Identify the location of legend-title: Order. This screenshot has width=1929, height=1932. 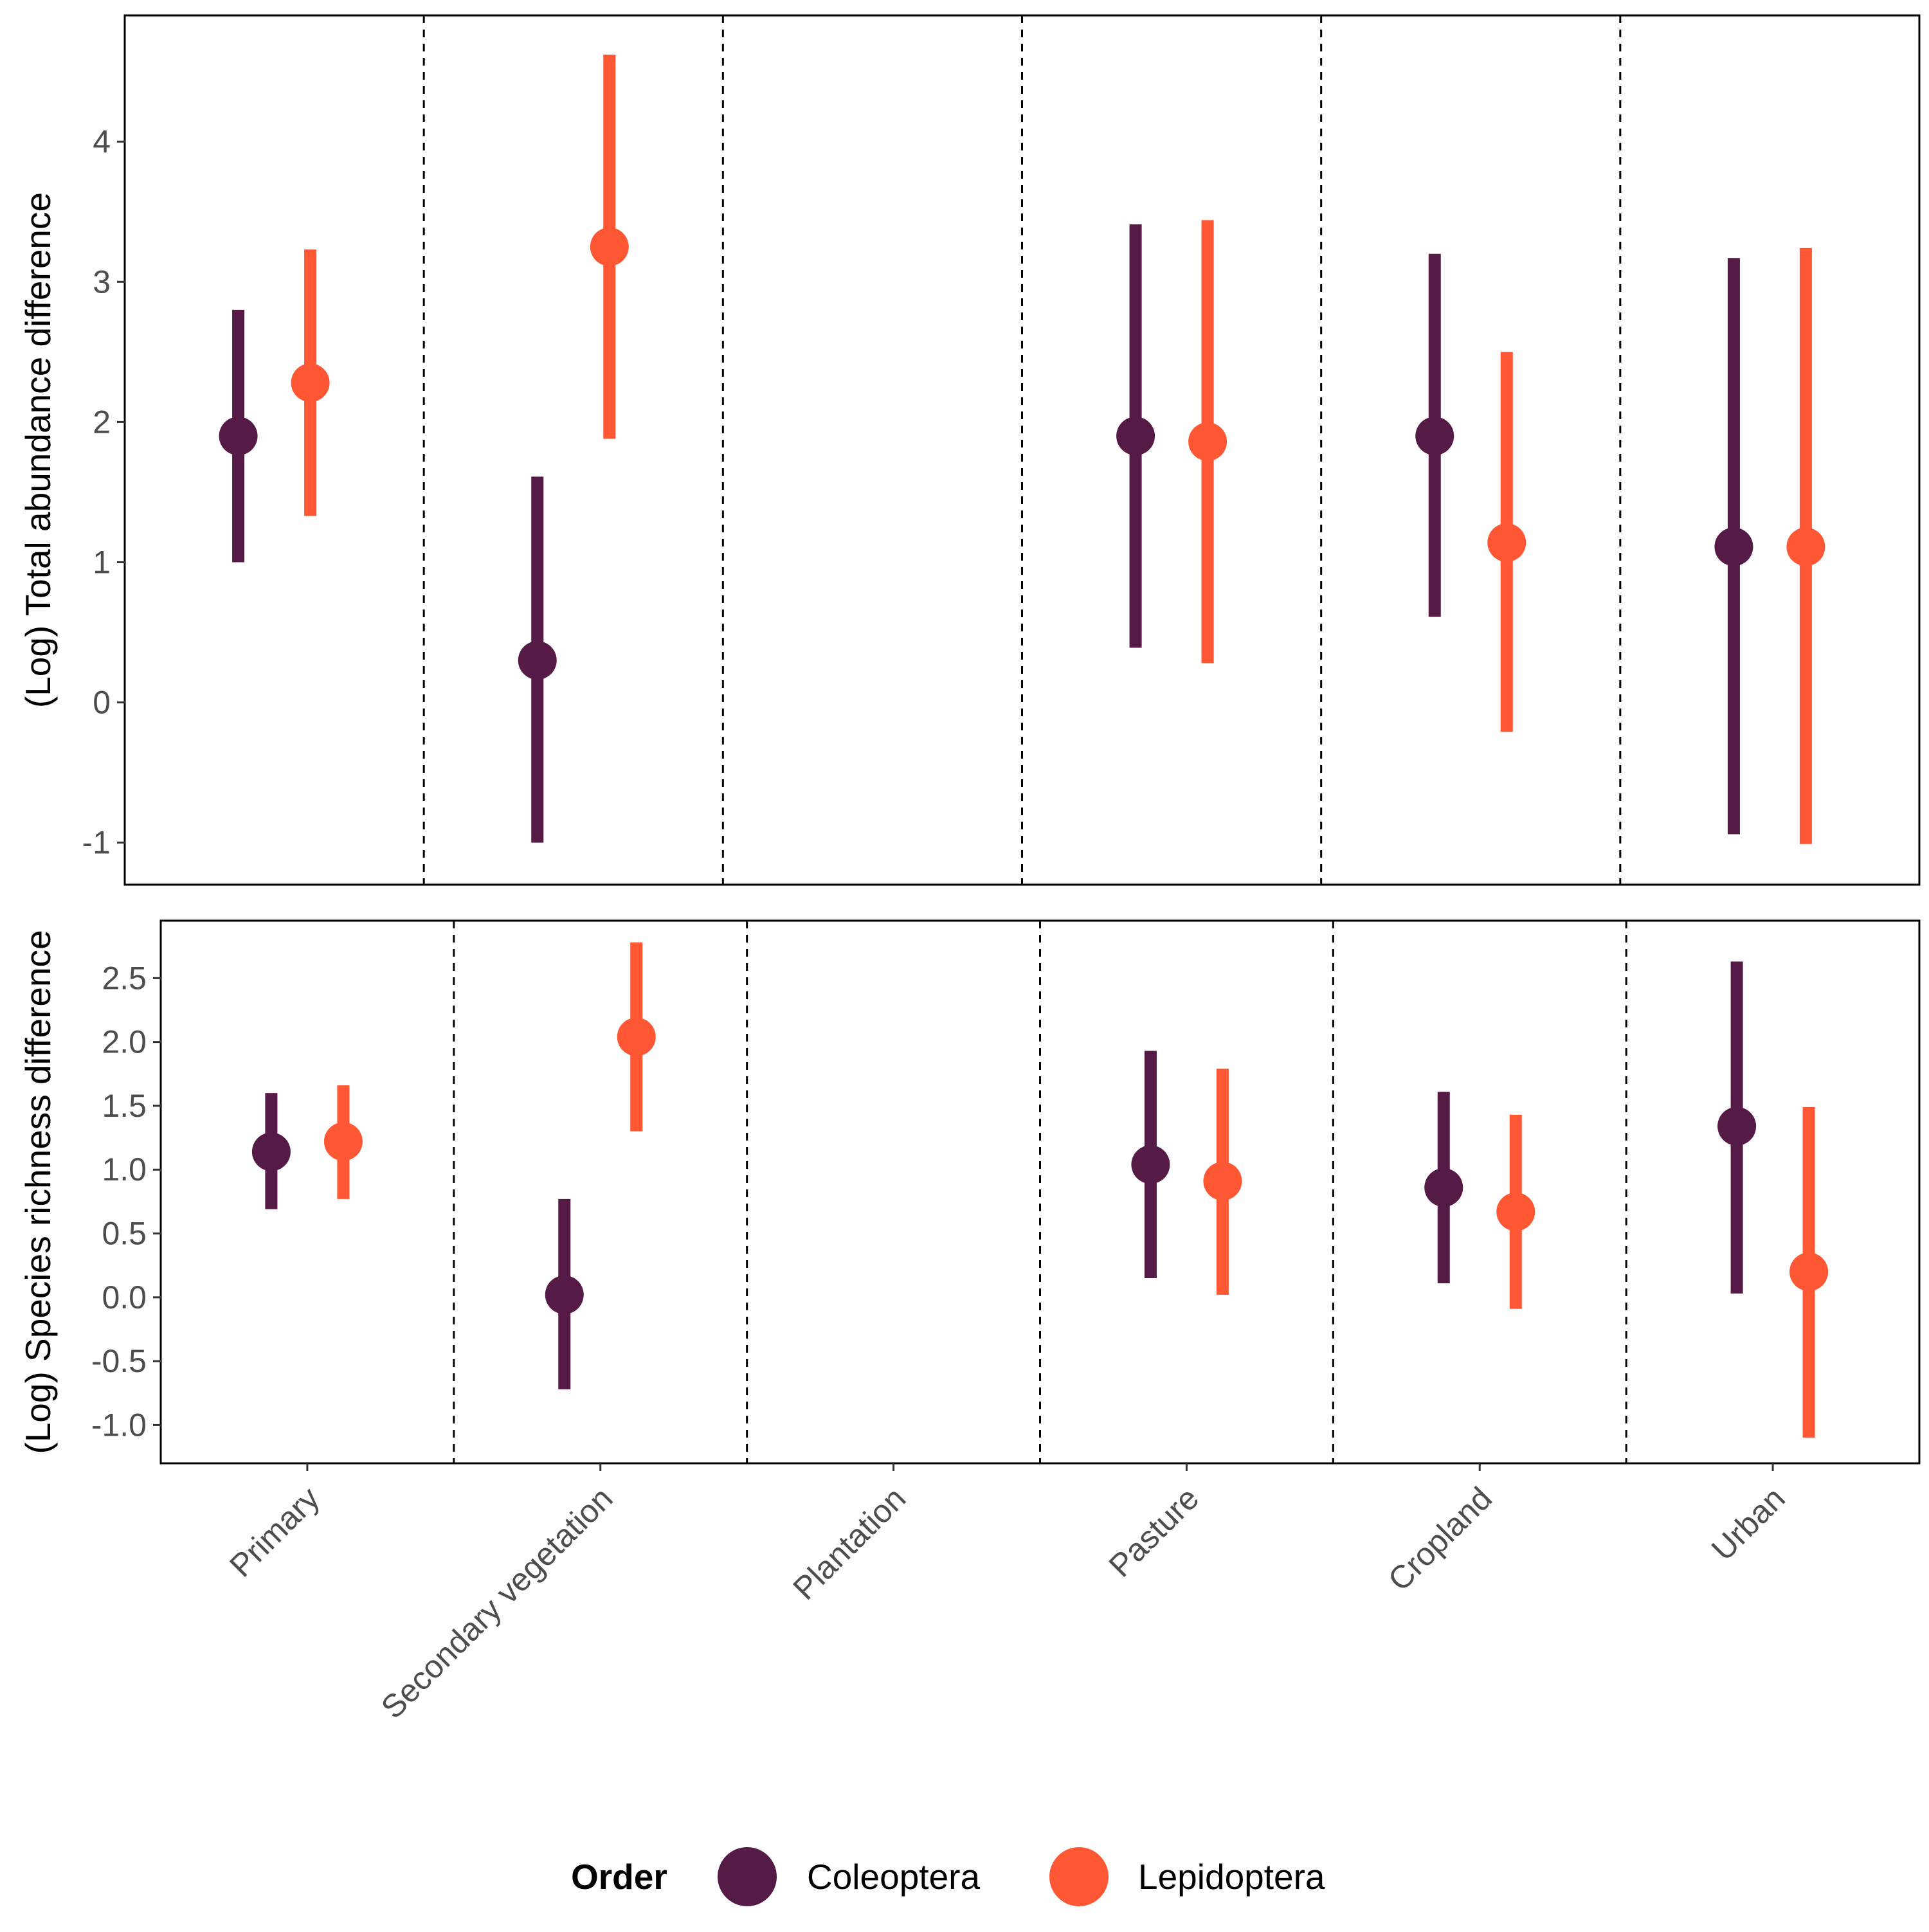
(619, 1877).